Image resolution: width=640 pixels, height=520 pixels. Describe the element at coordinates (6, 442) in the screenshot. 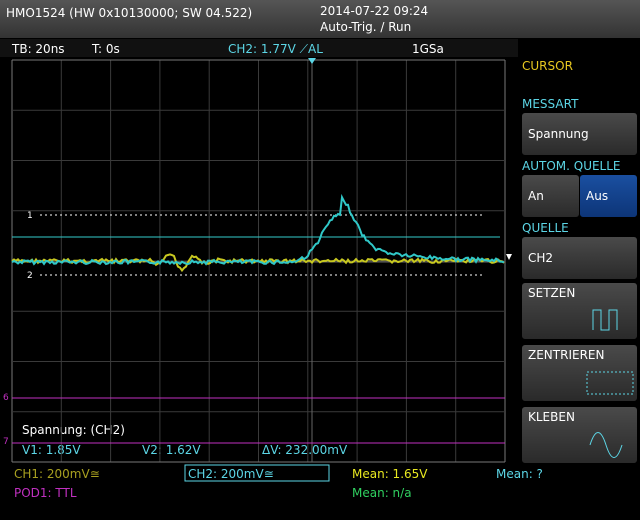

I see `channel-marker: 7` at that location.